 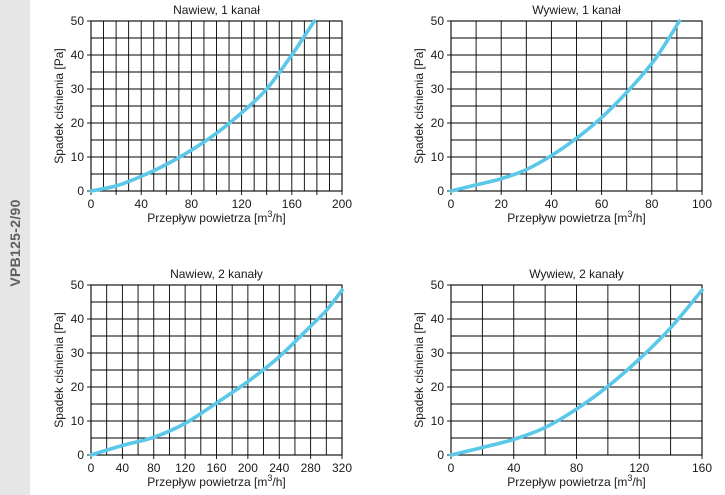 I want to click on x-tick-label: 240, so click(x=279, y=468).